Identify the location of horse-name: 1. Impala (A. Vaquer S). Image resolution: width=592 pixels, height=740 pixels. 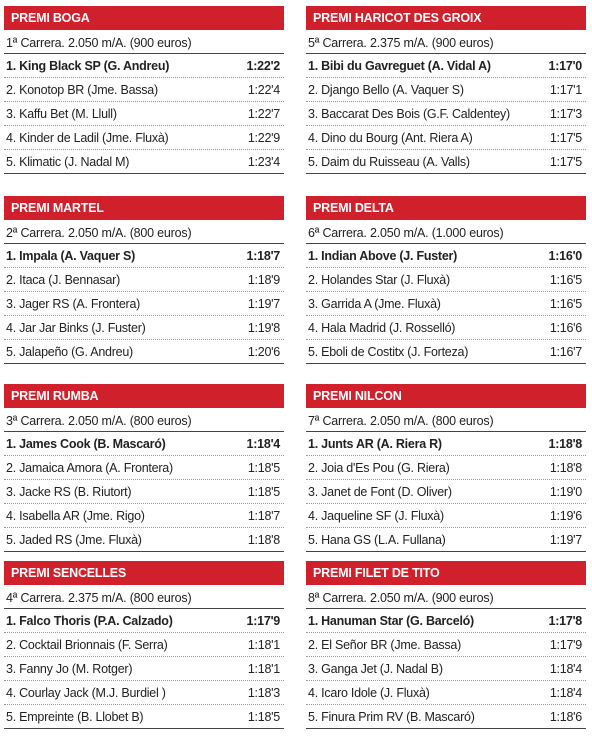
(71, 256).